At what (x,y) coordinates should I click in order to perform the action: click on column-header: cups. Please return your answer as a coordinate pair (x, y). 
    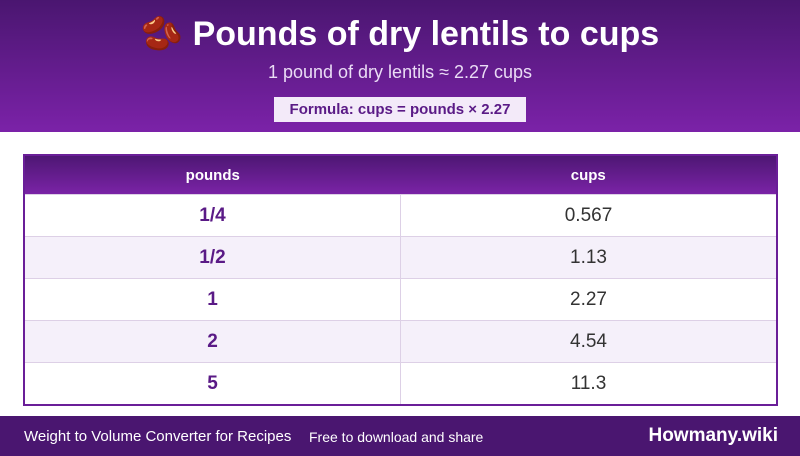
    Looking at the image, I should click on (588, 175).